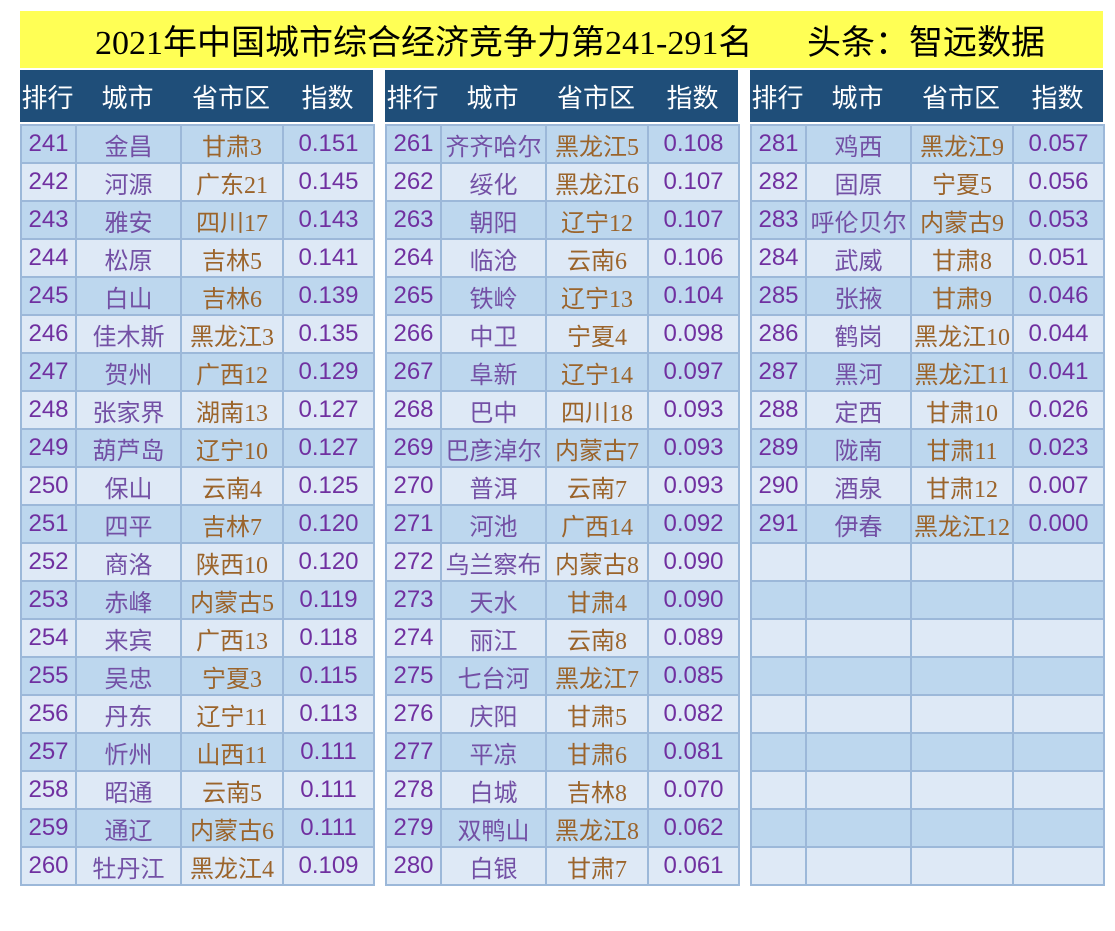 The width and height of the screenshot is (1115, 931). I want to click on table-row: 275 七台河 黑龙江7 0.085, so click(562, 676).